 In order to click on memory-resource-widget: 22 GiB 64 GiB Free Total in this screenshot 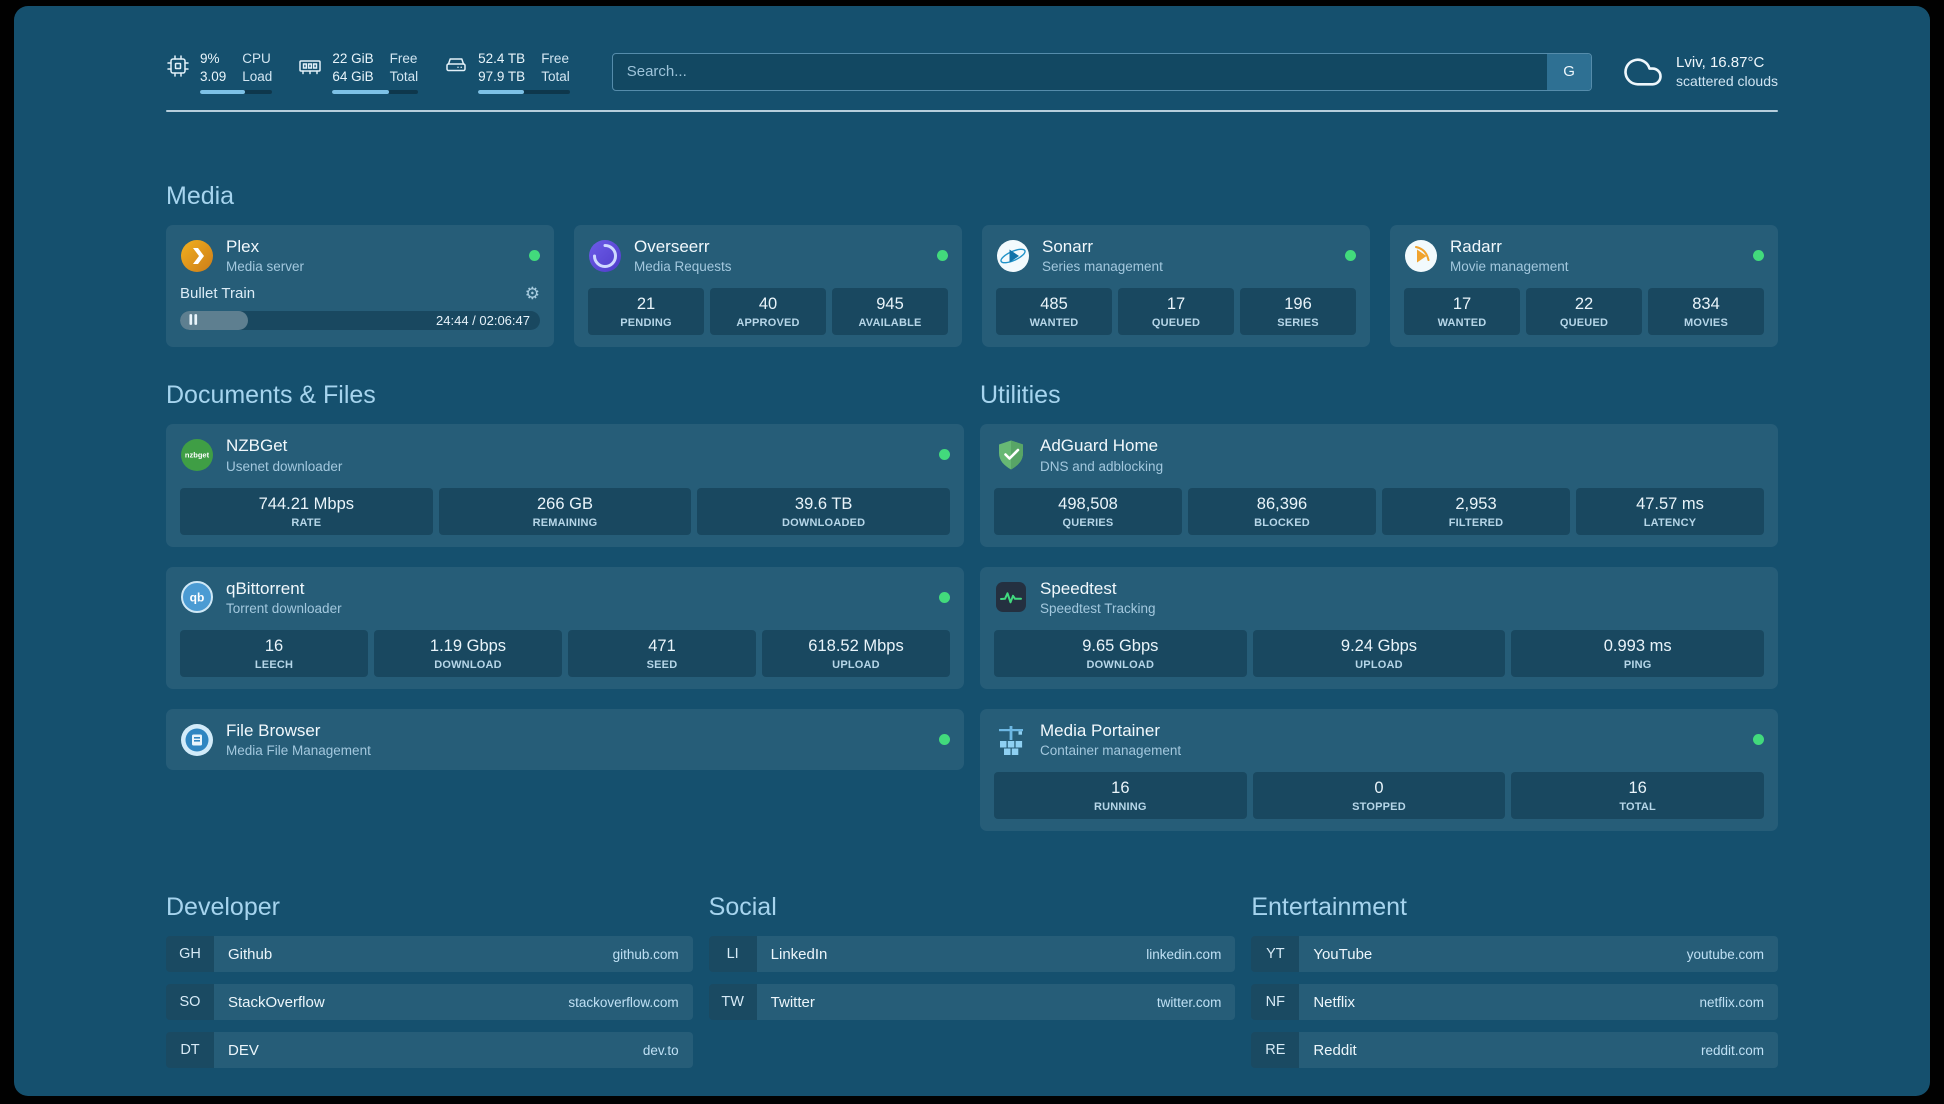, I will do `click(358, 72)`.